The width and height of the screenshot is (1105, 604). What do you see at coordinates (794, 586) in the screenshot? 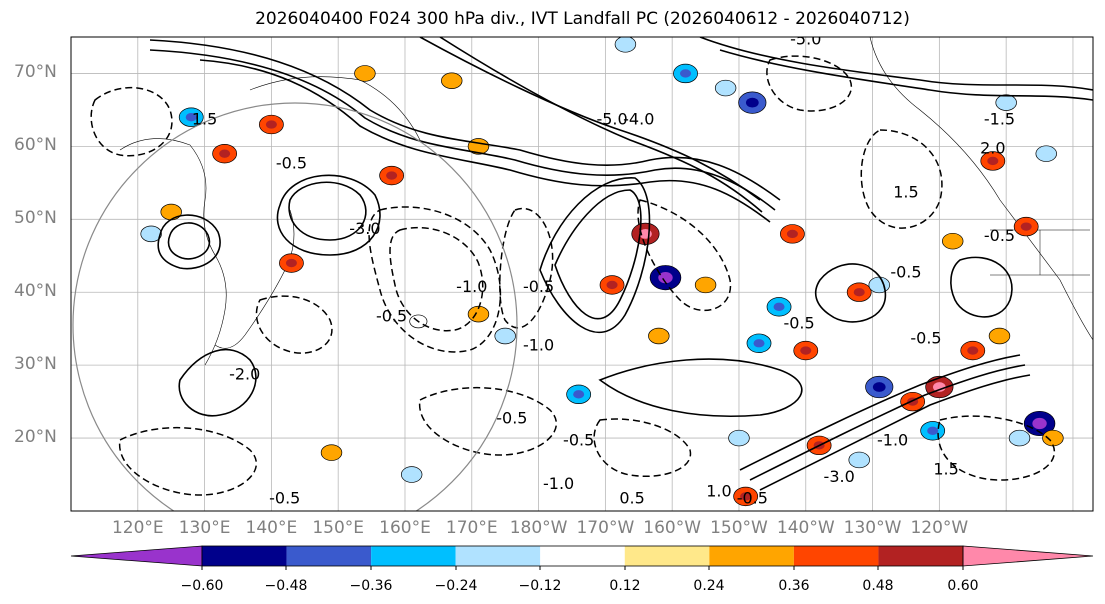
I see `colorbar-tick-label: 0.36` at bounding box center [794, 586].